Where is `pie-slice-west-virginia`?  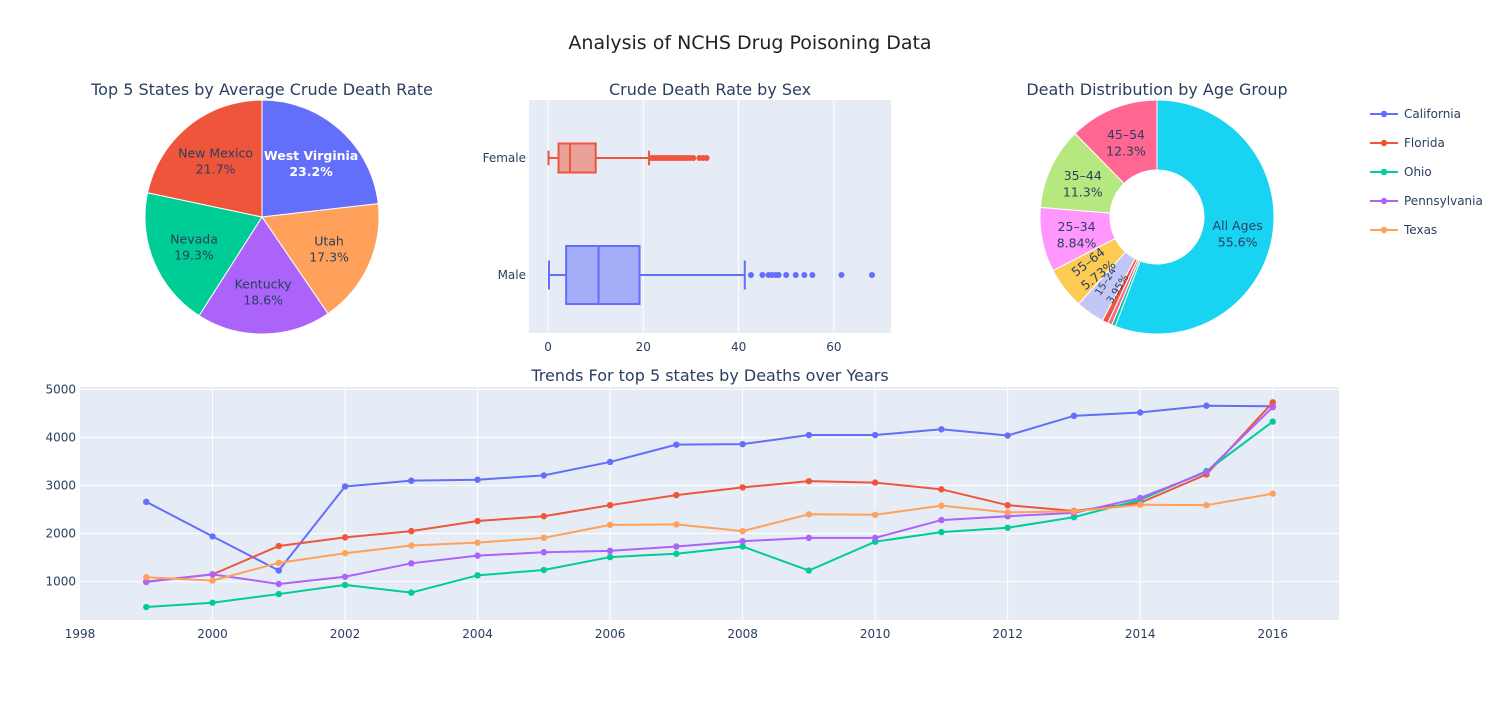
pie-slice-west-virginia is located at coordinates (320, 158).